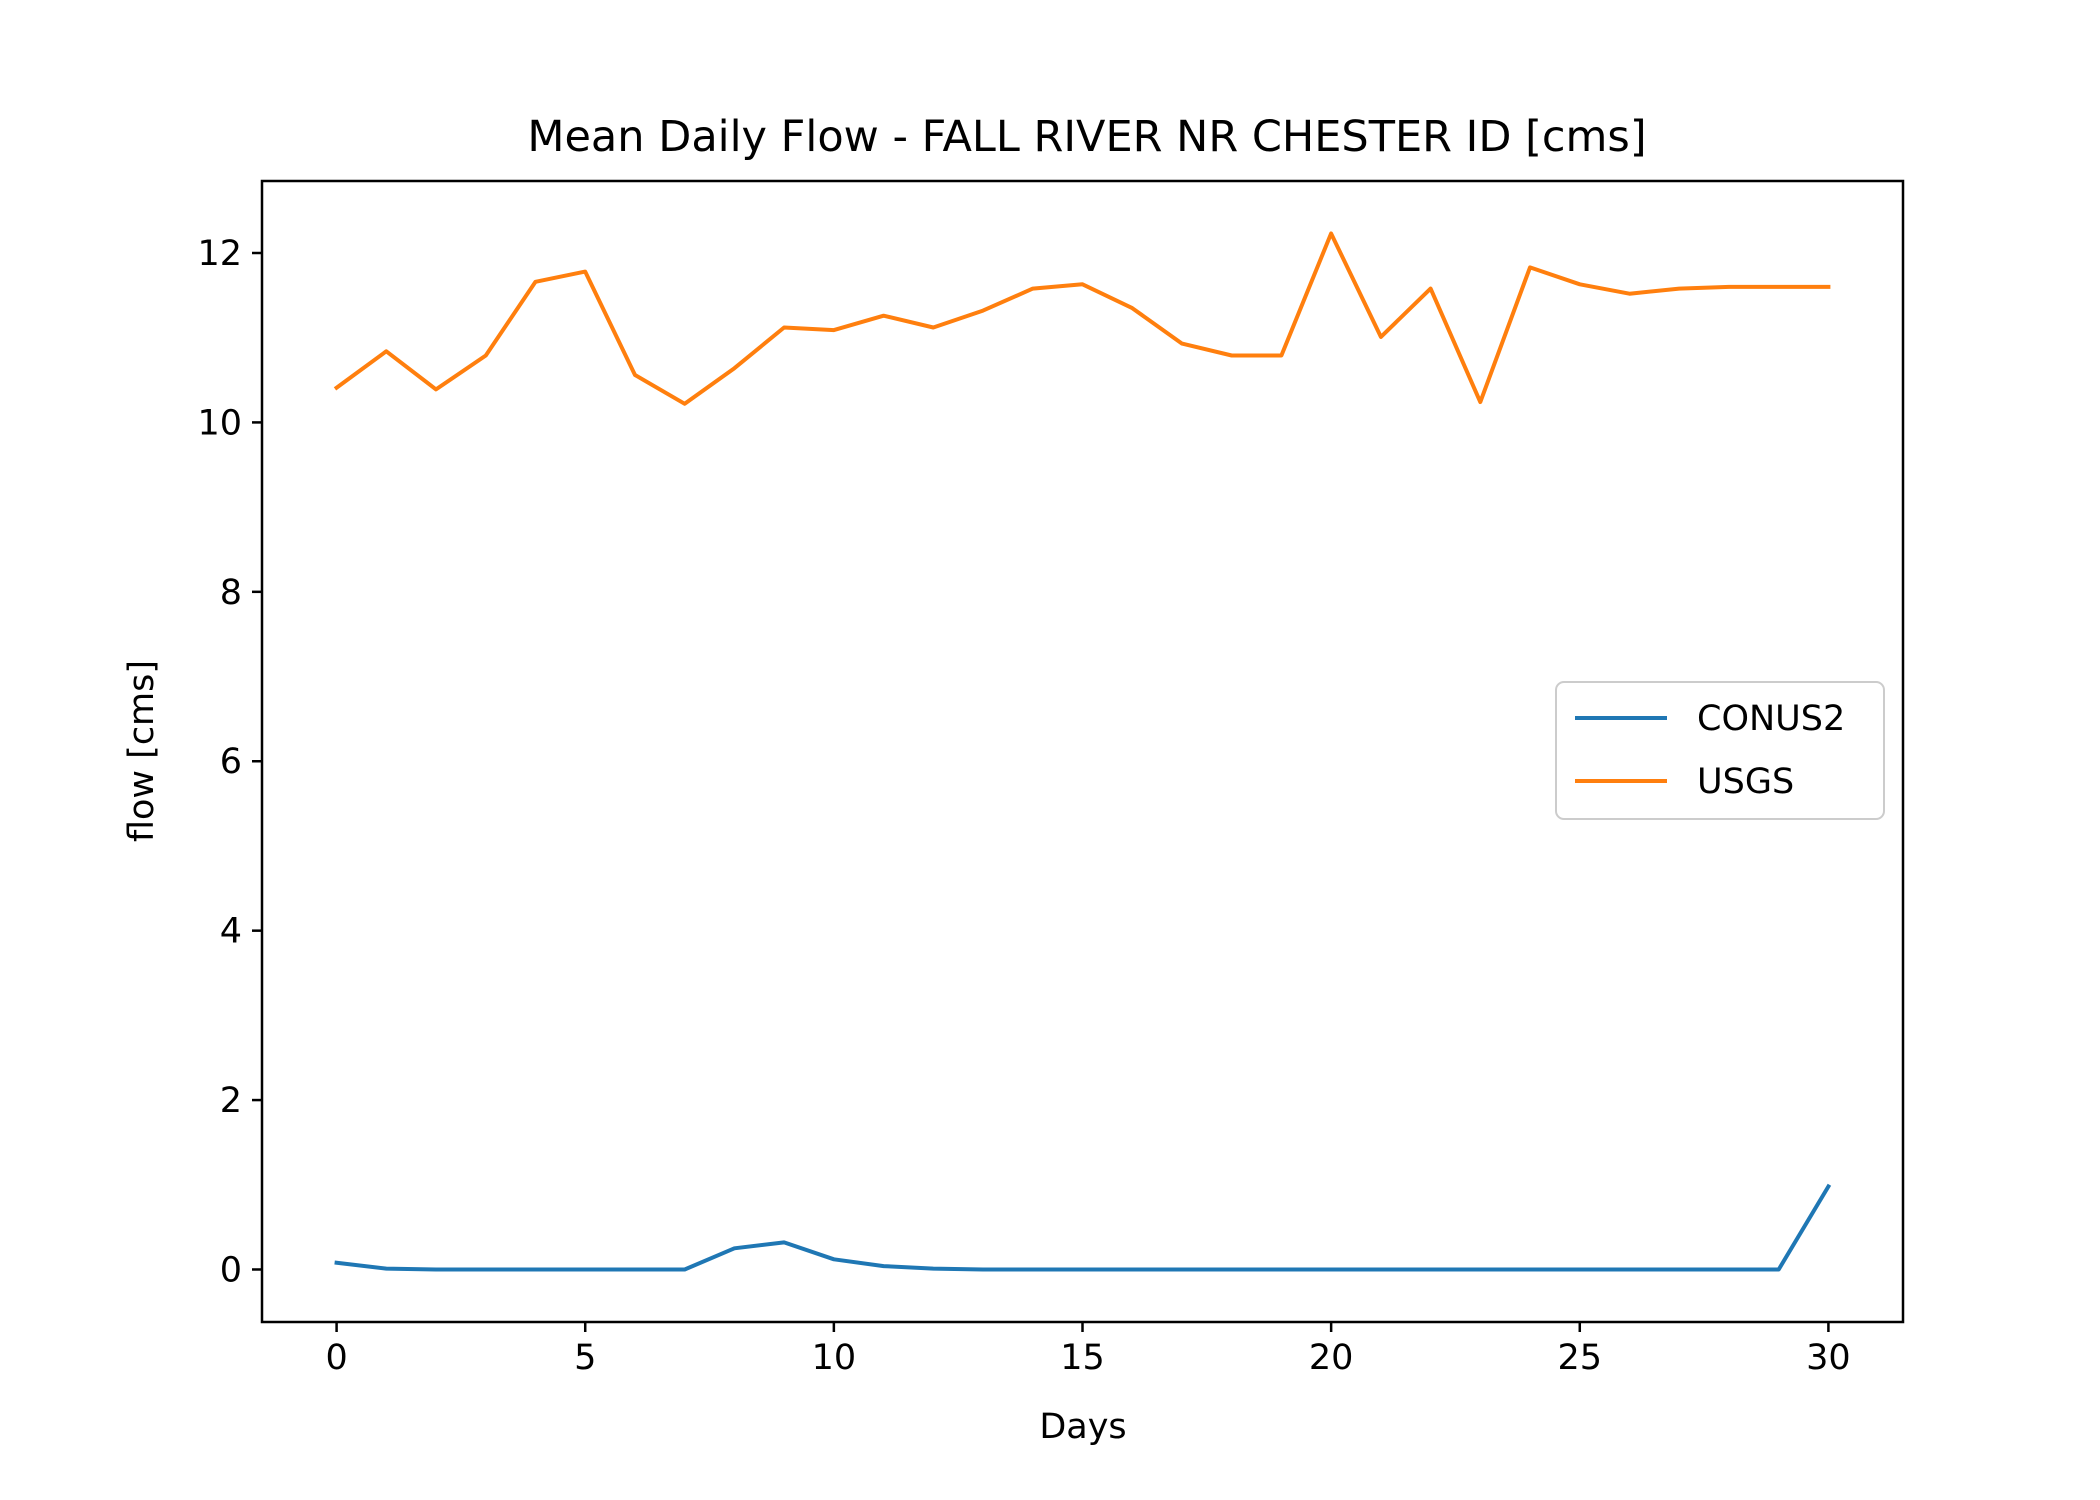 This screenshot has height=1500, width=2100. I want to click on legend: CONUS2 USGS, so click(1720, 750).